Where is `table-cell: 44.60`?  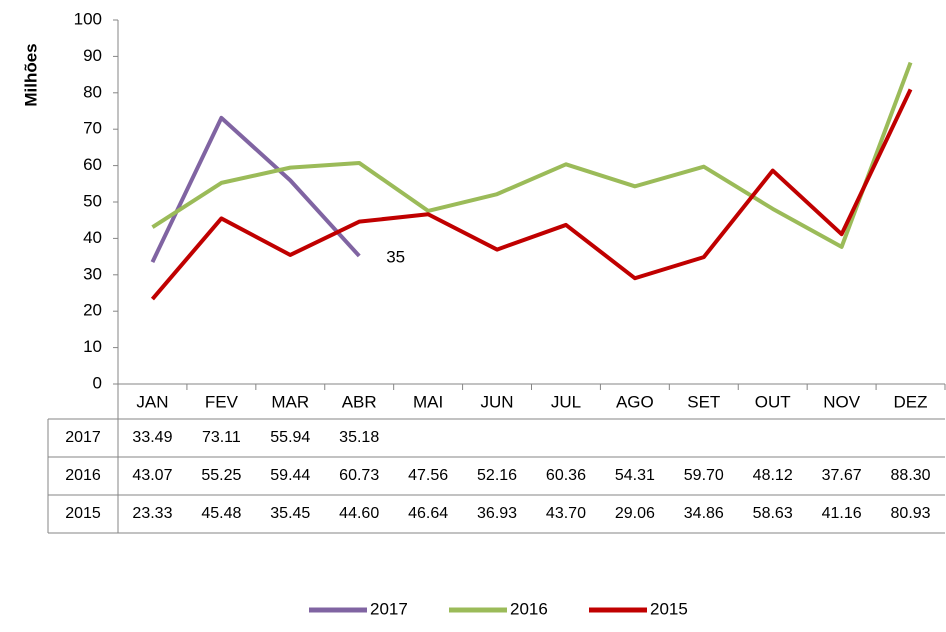
table-cell: 44.60 is located at coordinates (359, 513).